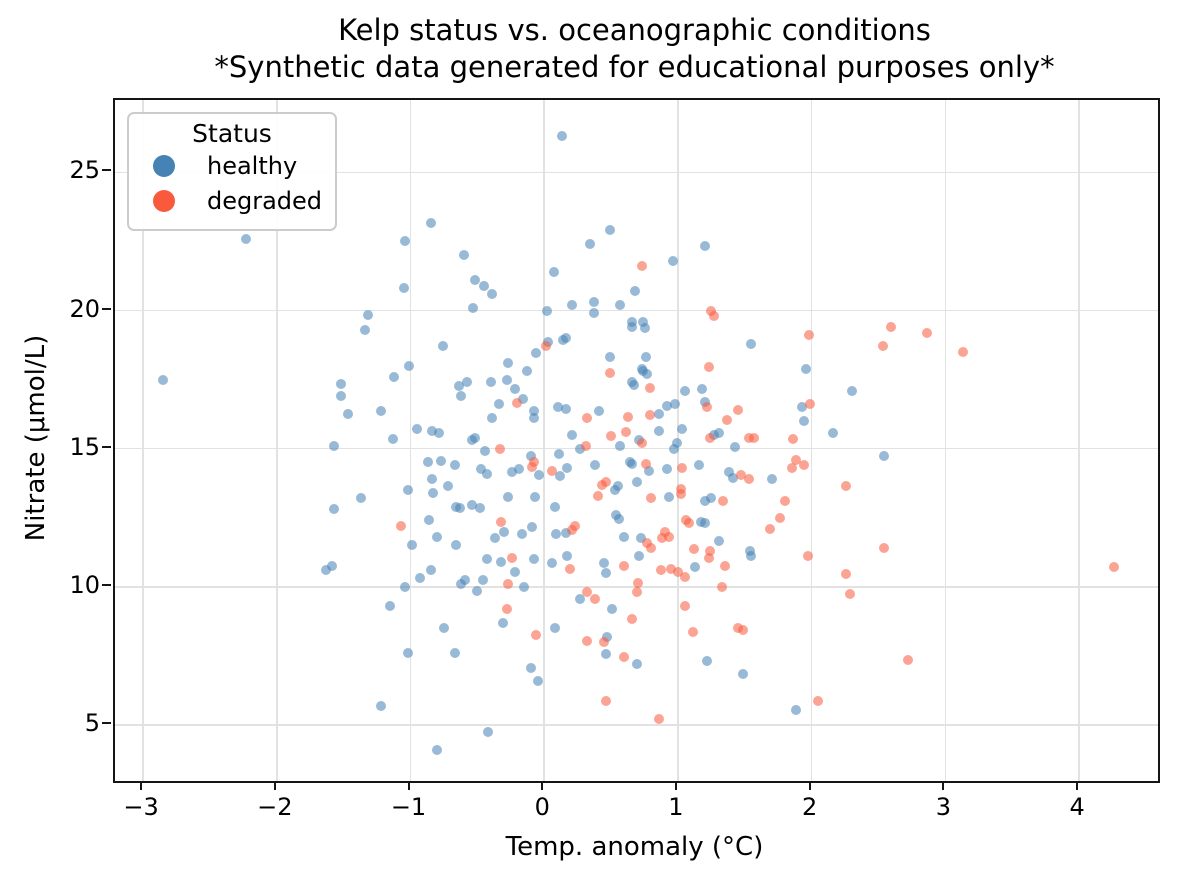 The image size is (1179, 885). What do you see at coordinates (252, 165) in the screenshot?
I see `legend-item-label: healthy` at bounding box center [252, 165].